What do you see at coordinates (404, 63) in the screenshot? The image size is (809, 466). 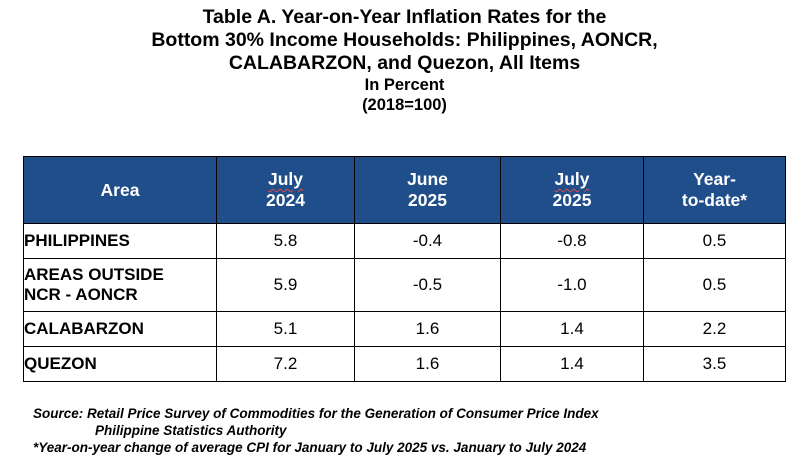 I see `title-line-3: CALABARZON, and Quezon, All Items` at bounding box center [404, 63].